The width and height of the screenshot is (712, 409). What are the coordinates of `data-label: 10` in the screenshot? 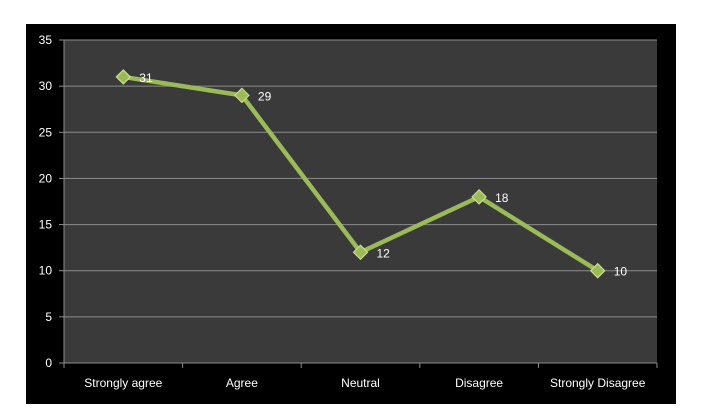 It's located at (621, 272).